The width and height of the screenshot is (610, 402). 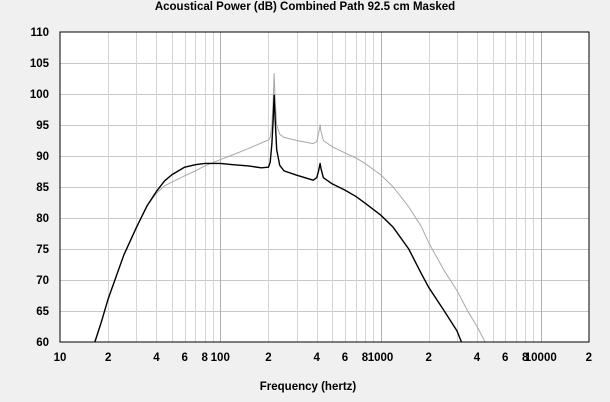 I want to click on y-tick-label: 105, so click(x=40, y=64).